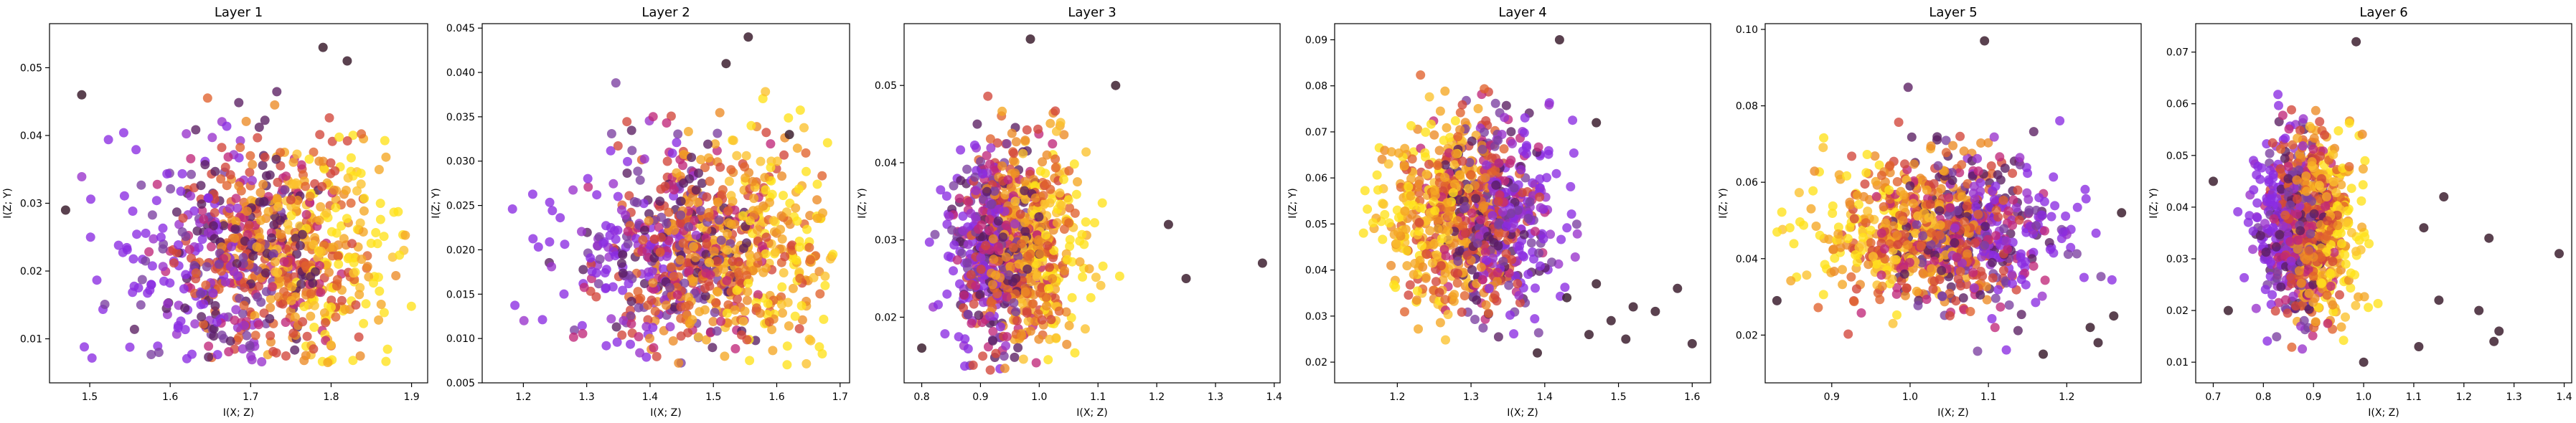 The height and width of the screenshot is (423, 2576). Describe the element at coordinates (1910, 397) in the screenshot. I see `x-tick-label: 1.0` at that location.